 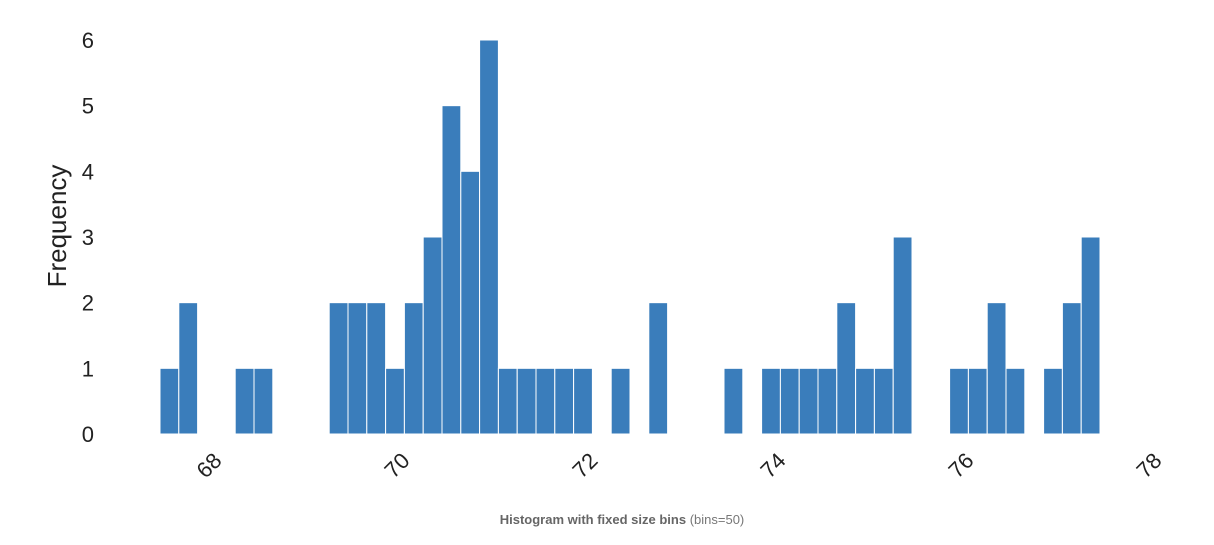 What do you see at coordinates (88, 40) in the screenshot?
I see `y-tick-label: 6` at bounding box center [88, 40].